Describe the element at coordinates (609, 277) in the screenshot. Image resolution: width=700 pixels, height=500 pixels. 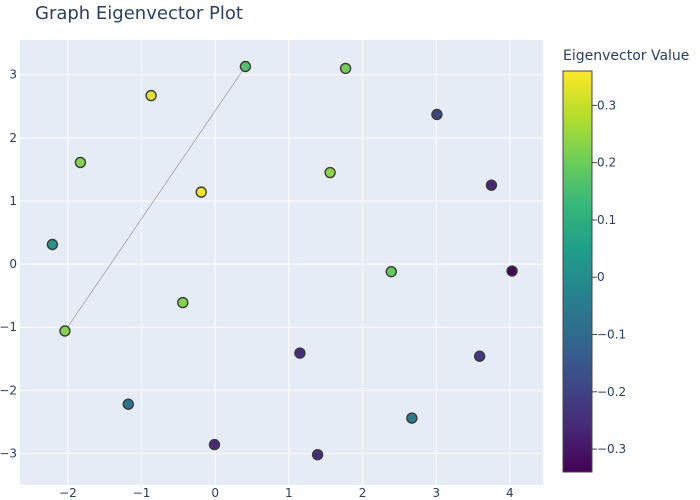
I see `colorbar-ticks: 0.3 0.2 0.1 0 −0.1 −0.2 −0.3` at that location.